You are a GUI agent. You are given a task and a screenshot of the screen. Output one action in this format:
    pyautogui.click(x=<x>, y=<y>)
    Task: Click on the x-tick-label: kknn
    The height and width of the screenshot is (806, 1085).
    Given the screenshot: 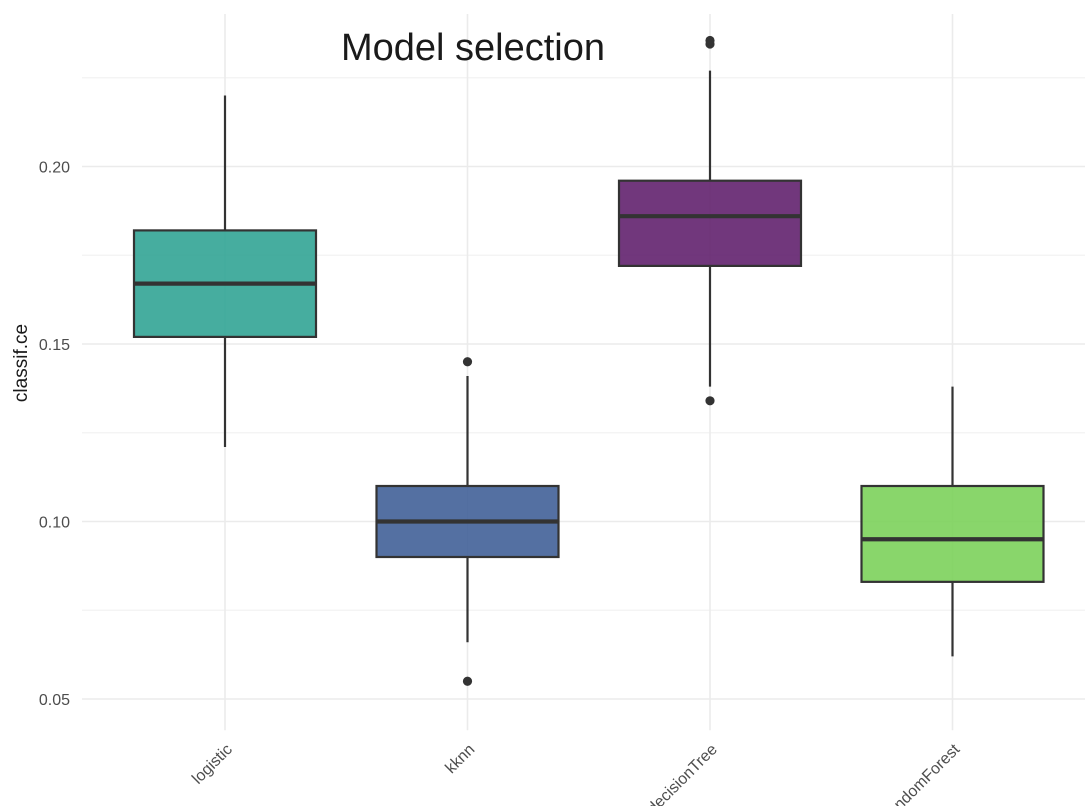 What is the action you would take?
    pyautogui.click(x=460, y=759)
    